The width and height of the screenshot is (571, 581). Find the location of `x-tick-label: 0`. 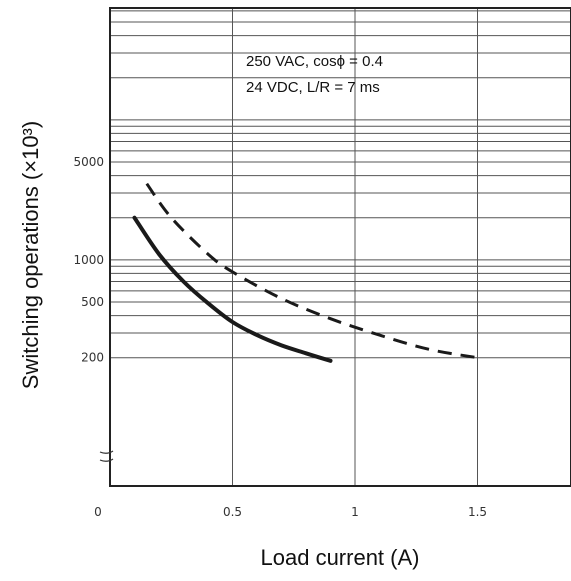

x-tick-label: 0 is located at coordinates (98, 512).